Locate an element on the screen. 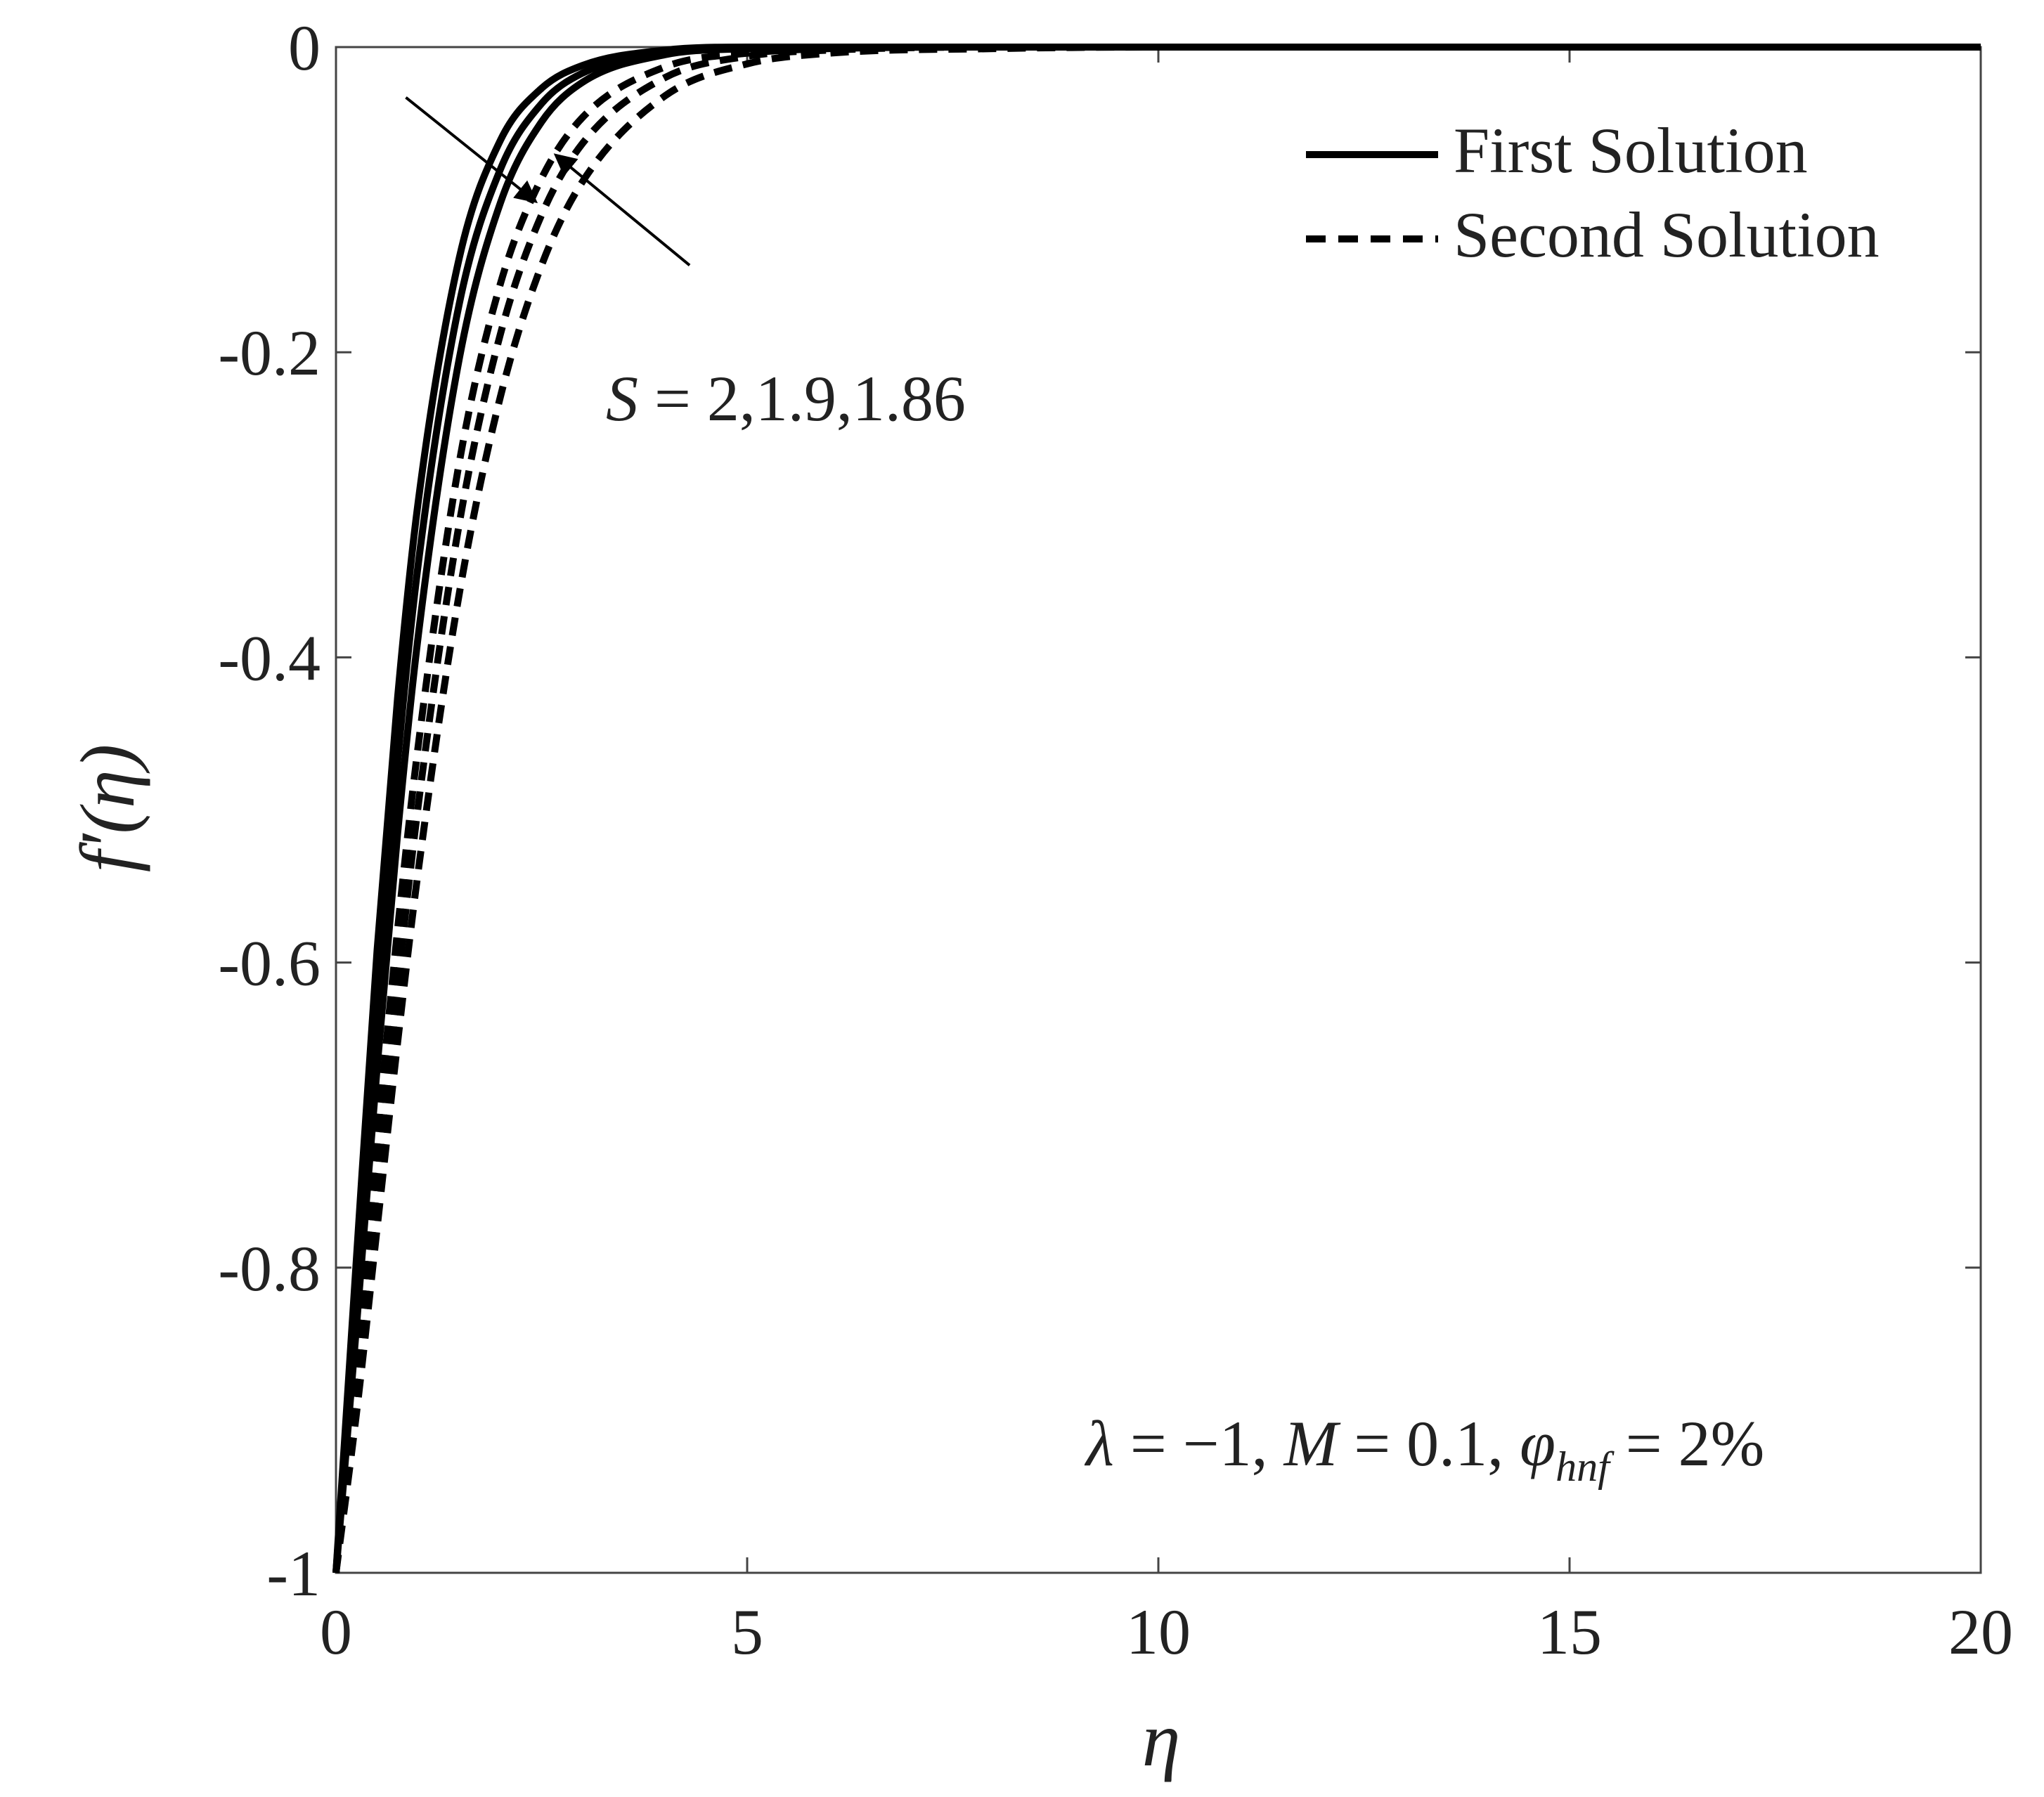 The height and width of the screenshot is (1797, 2044). s-symbol: S is located at coordinates (622, 399).